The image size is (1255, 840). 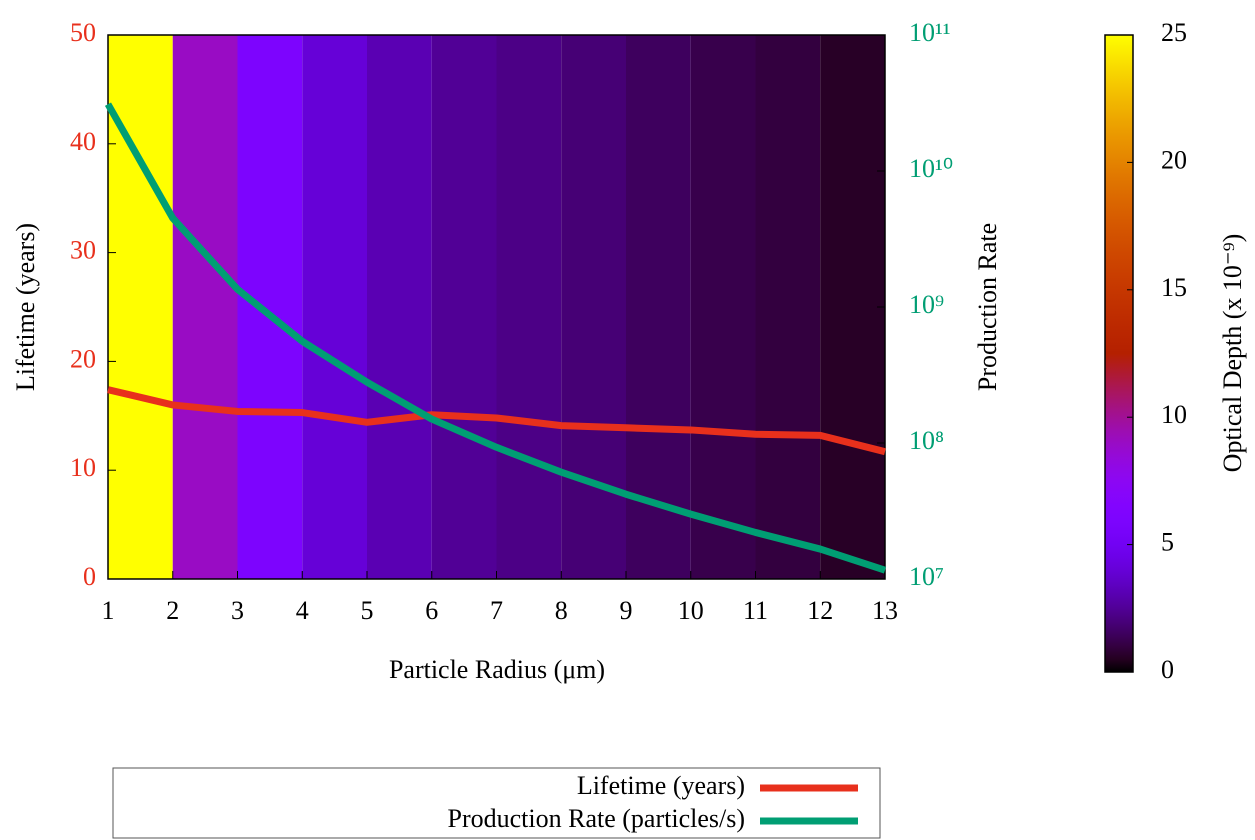 I want to click on colorbar-tick-label: 0, so click(x=1167, y=669).